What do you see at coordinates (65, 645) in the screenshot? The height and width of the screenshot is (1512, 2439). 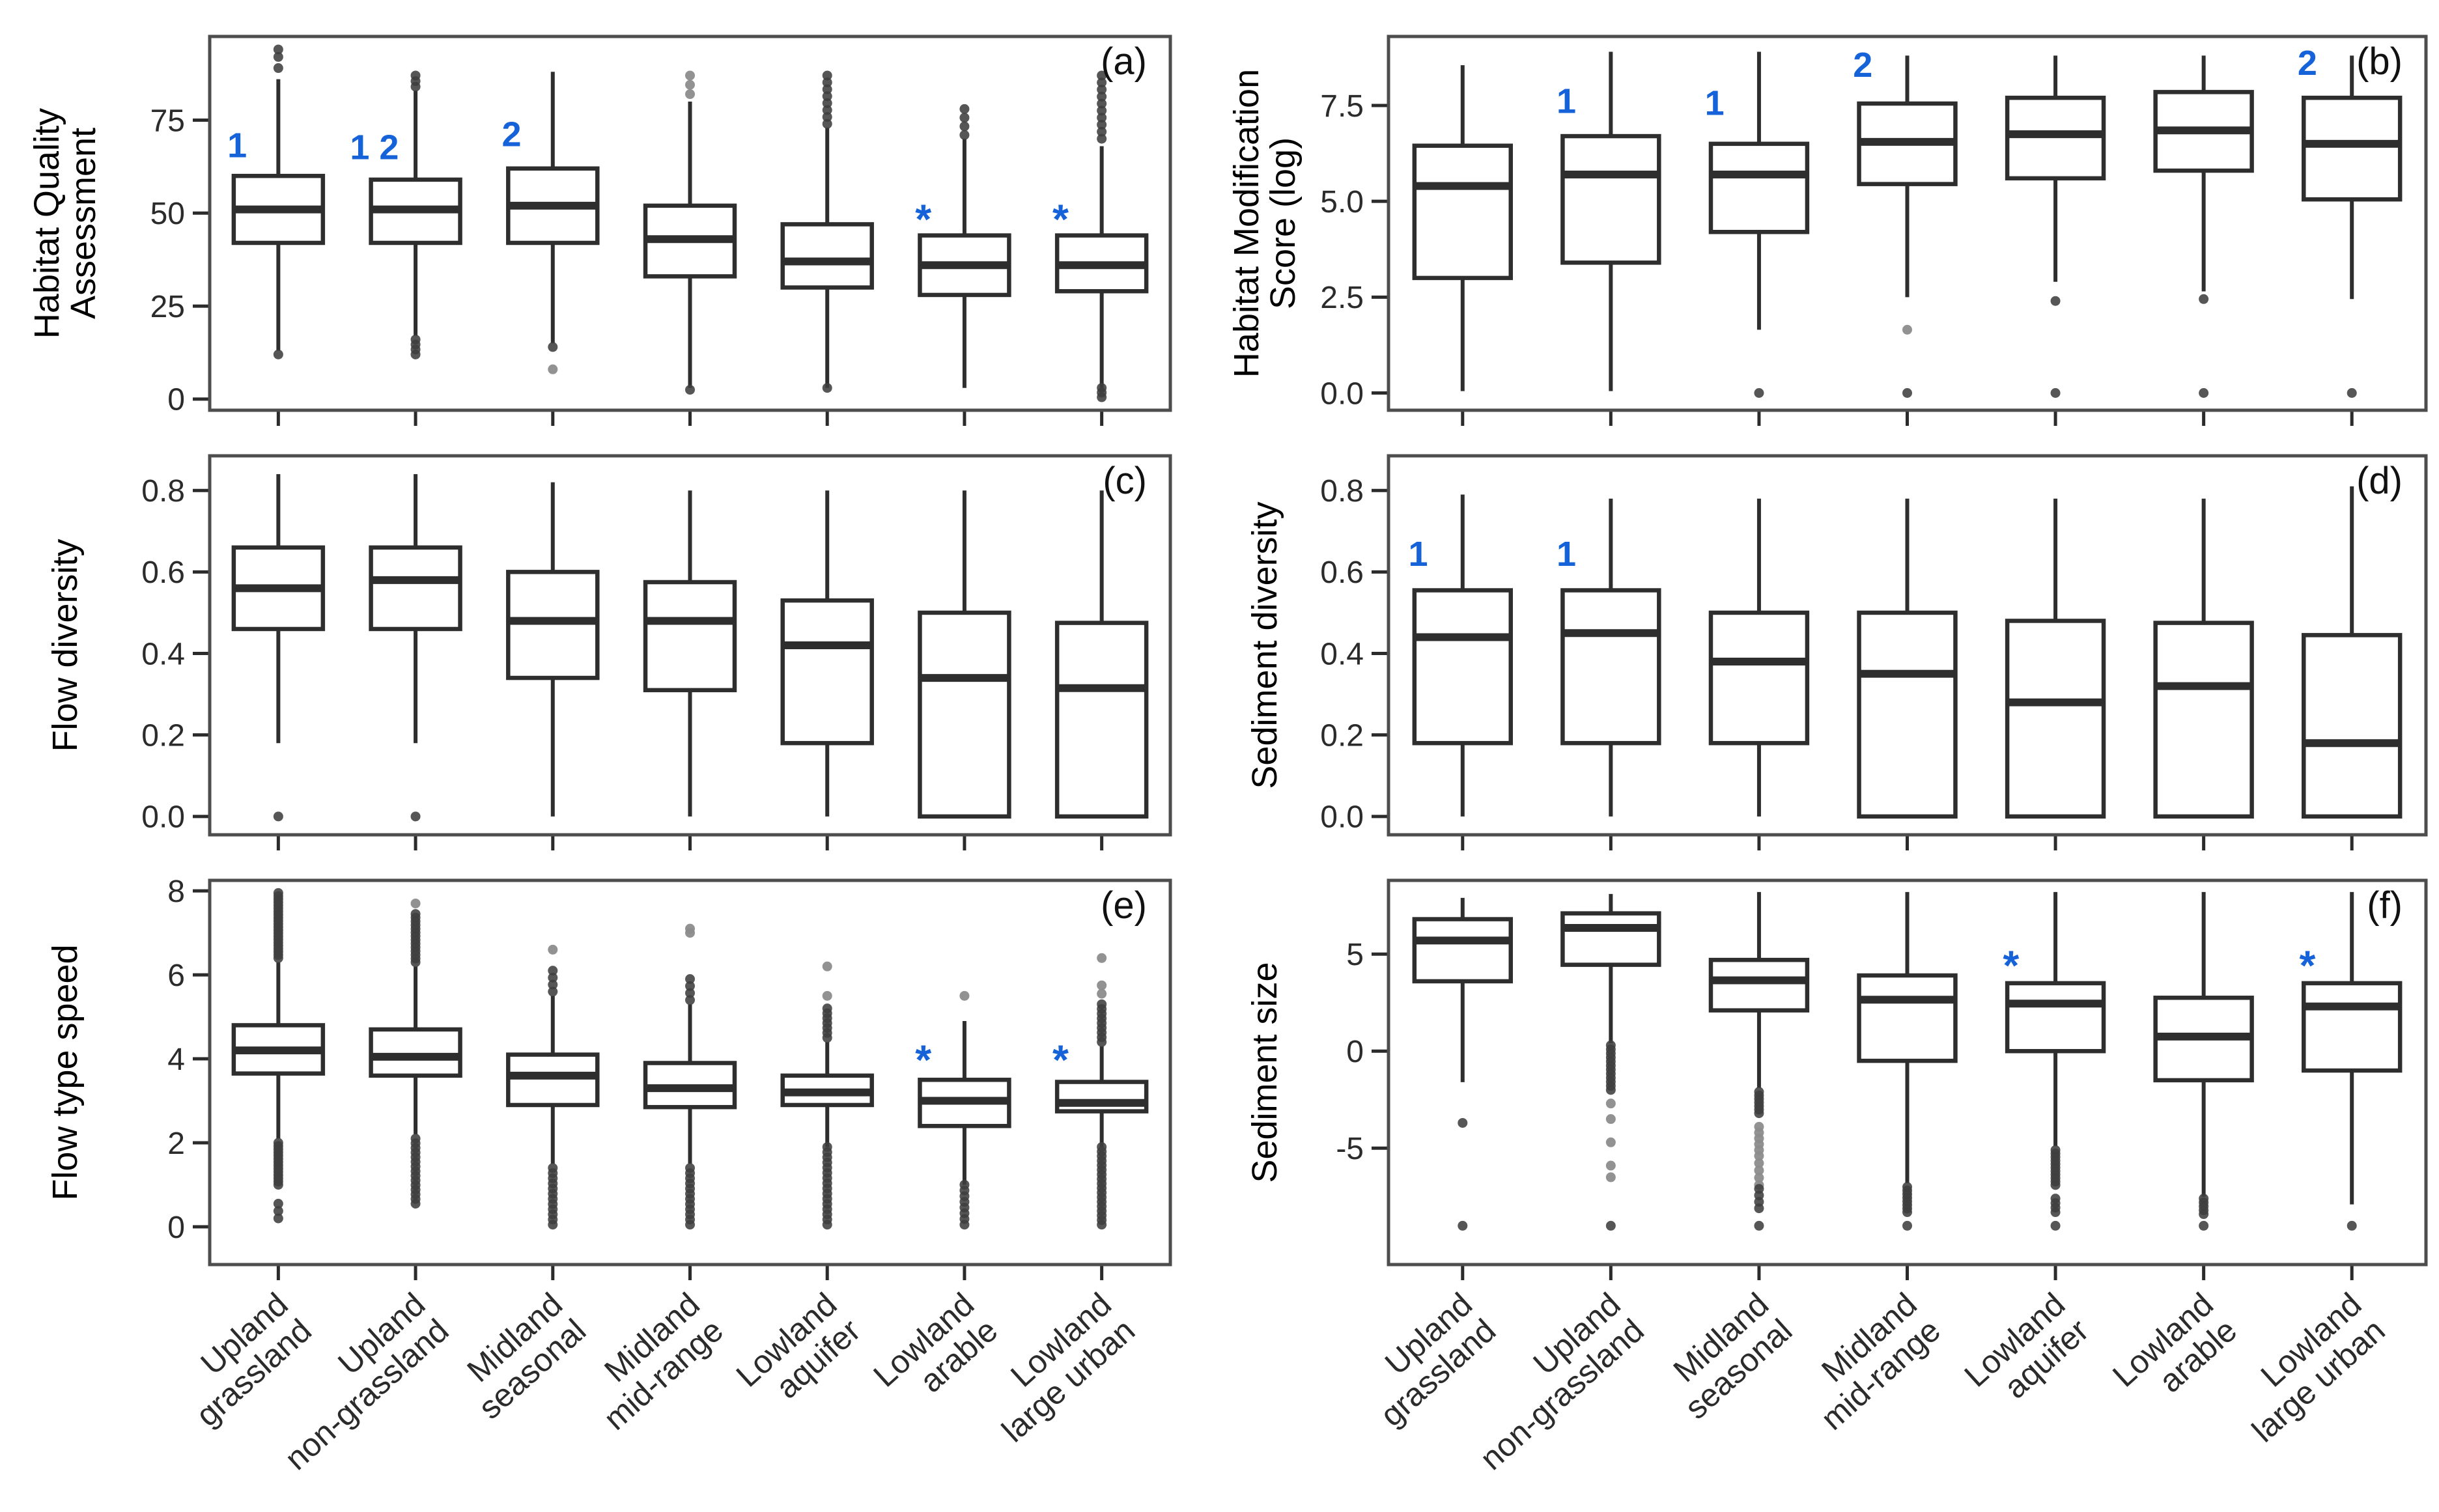 I see `y-axis-title: Flow diversity` at bounding box center [65, 645].